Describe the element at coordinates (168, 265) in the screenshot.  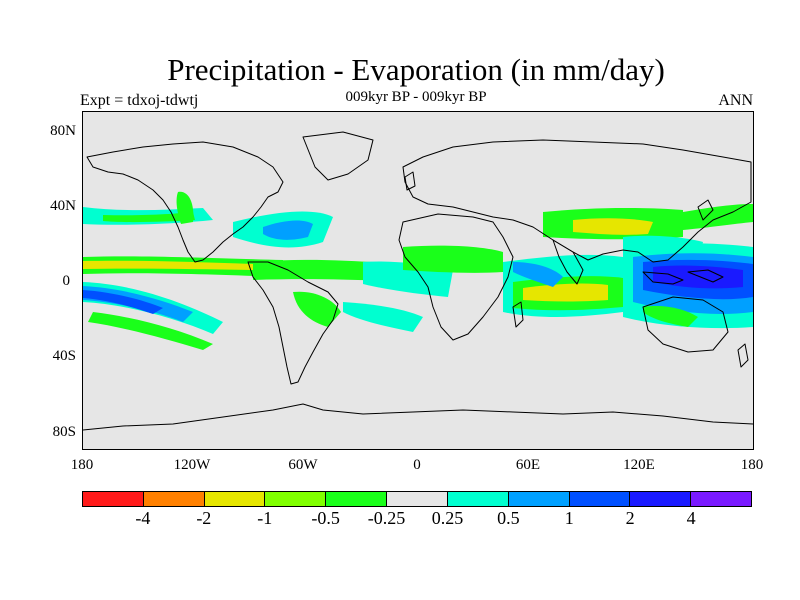
I see `field-pacific-itcz-yellow` at that location.